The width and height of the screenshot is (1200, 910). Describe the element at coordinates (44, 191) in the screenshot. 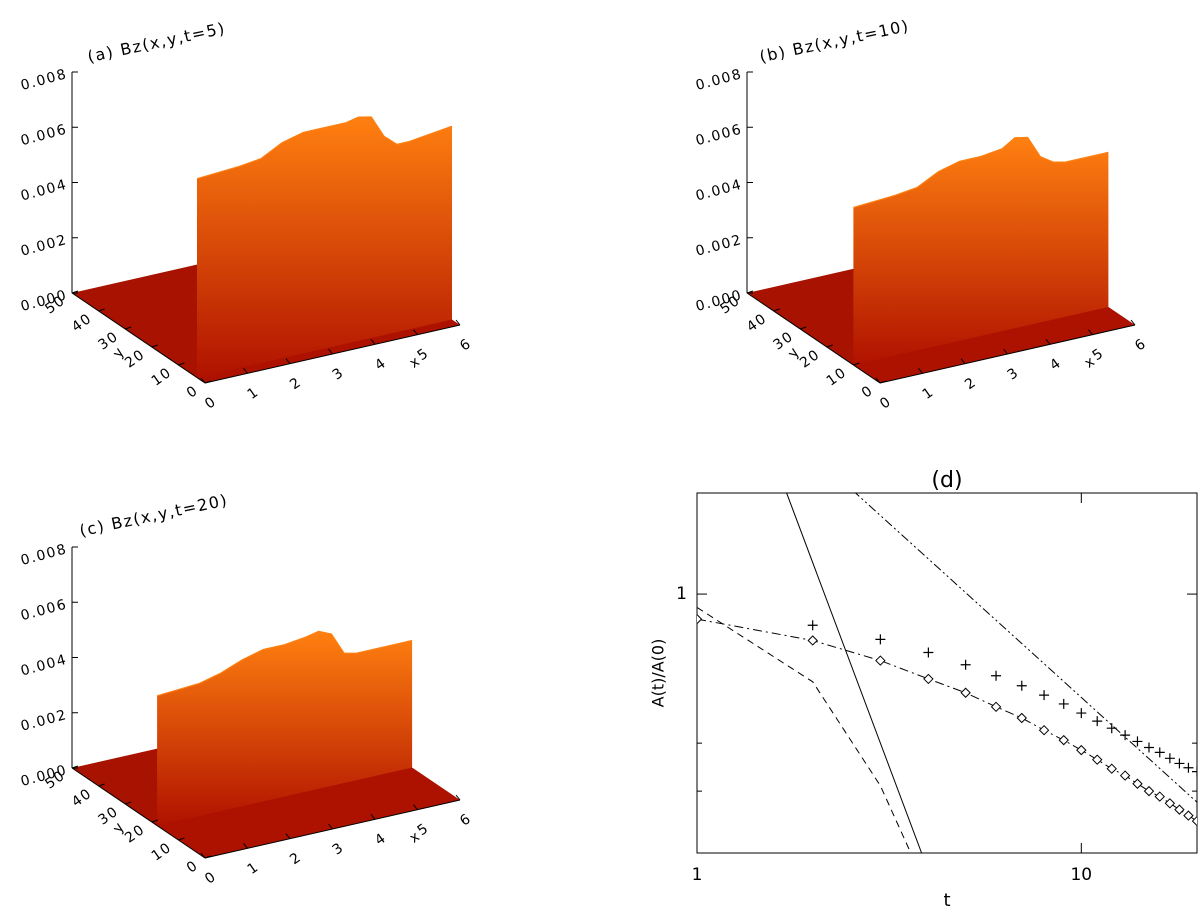

I see `z-tick-label: 0.004` at that location.